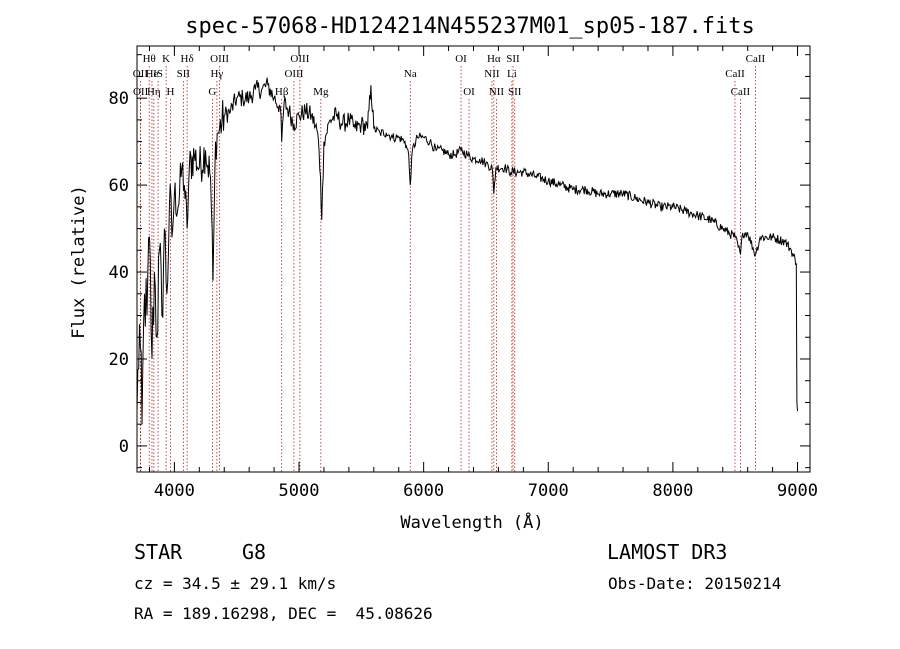  What do you see at coordinates (166, 59) in the screenshot?
I see `spectral-line-label: K` at bounding box center [166, 59].